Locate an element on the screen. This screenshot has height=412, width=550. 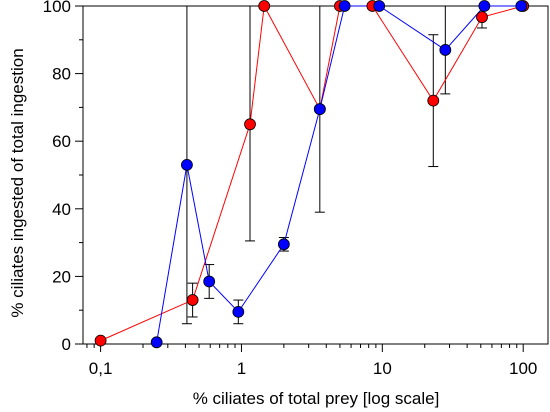
x-tick-label: 10 is located at coordinates (382, 368).